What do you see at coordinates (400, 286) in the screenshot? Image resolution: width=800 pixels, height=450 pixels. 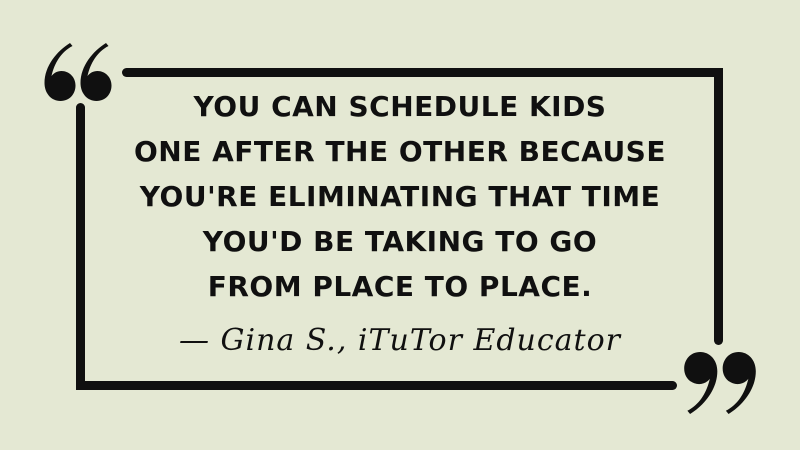 I see `quote-line: FROM PLACE TO PLACE.` at bounding box center [400, 286].